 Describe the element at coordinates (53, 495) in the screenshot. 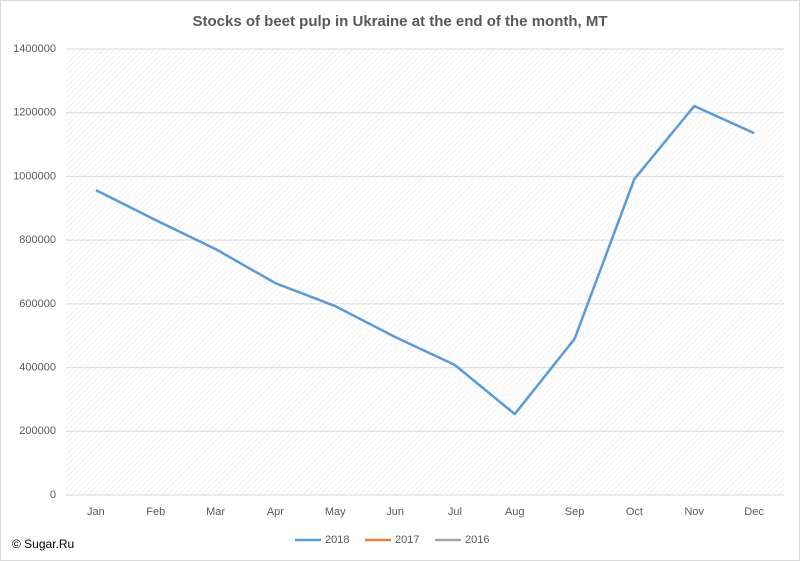

I see `y-tick-label: 0` at that location.